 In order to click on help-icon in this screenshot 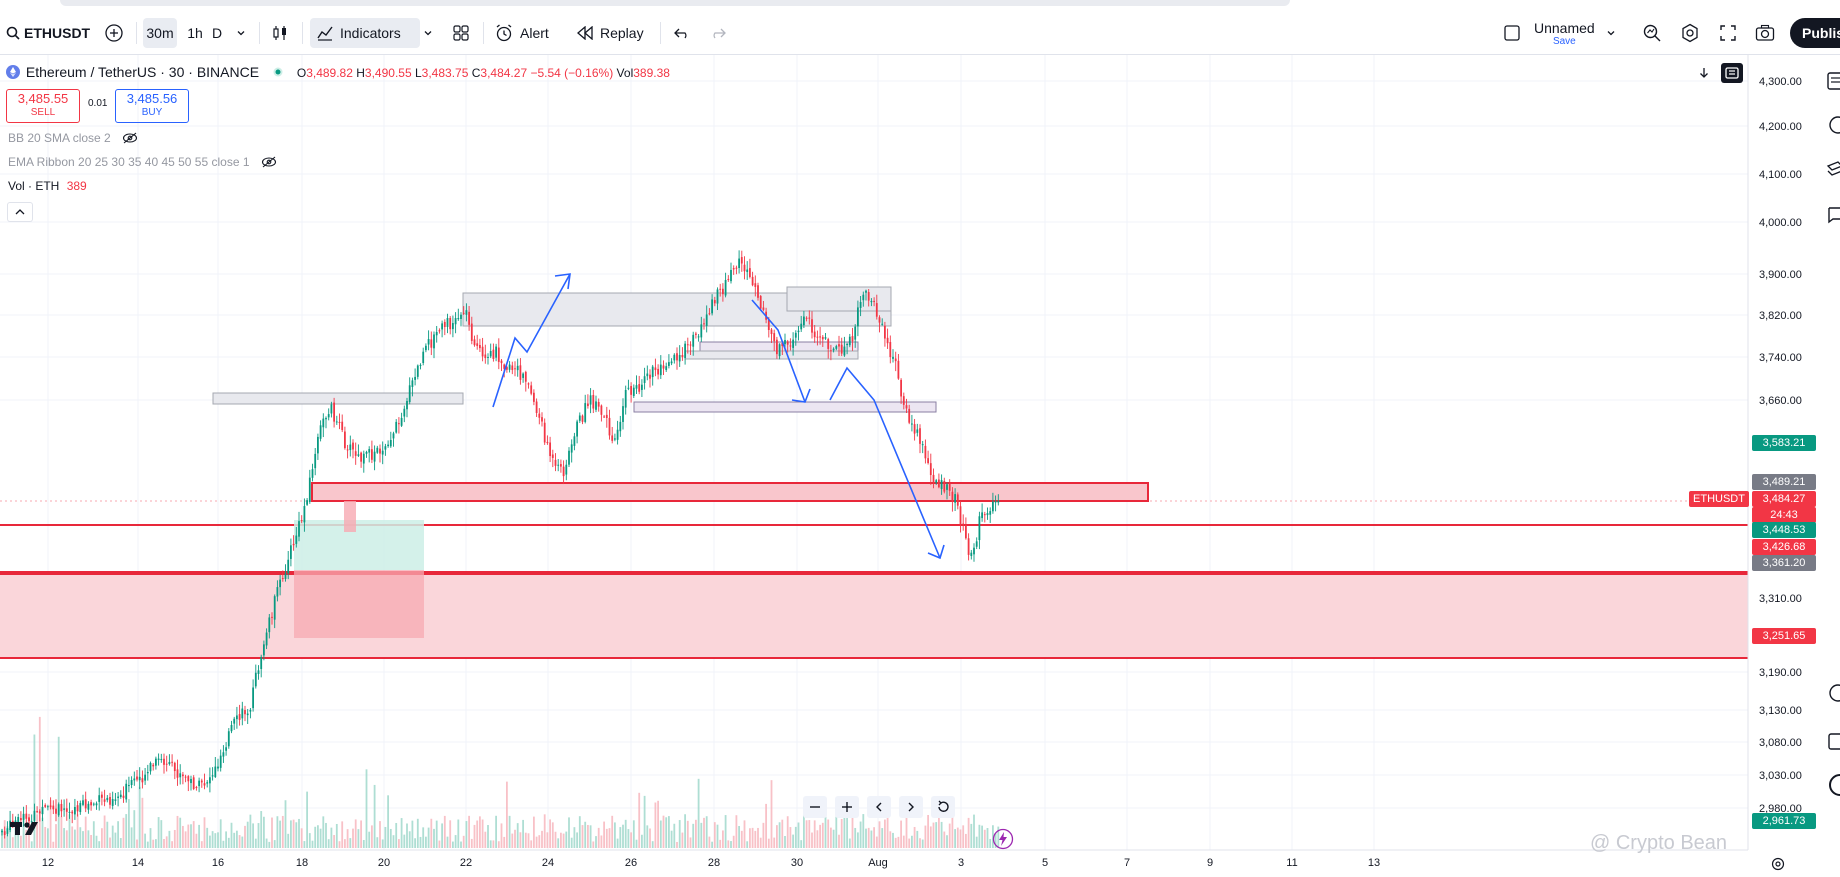, I will do `click(1832, 693)`.